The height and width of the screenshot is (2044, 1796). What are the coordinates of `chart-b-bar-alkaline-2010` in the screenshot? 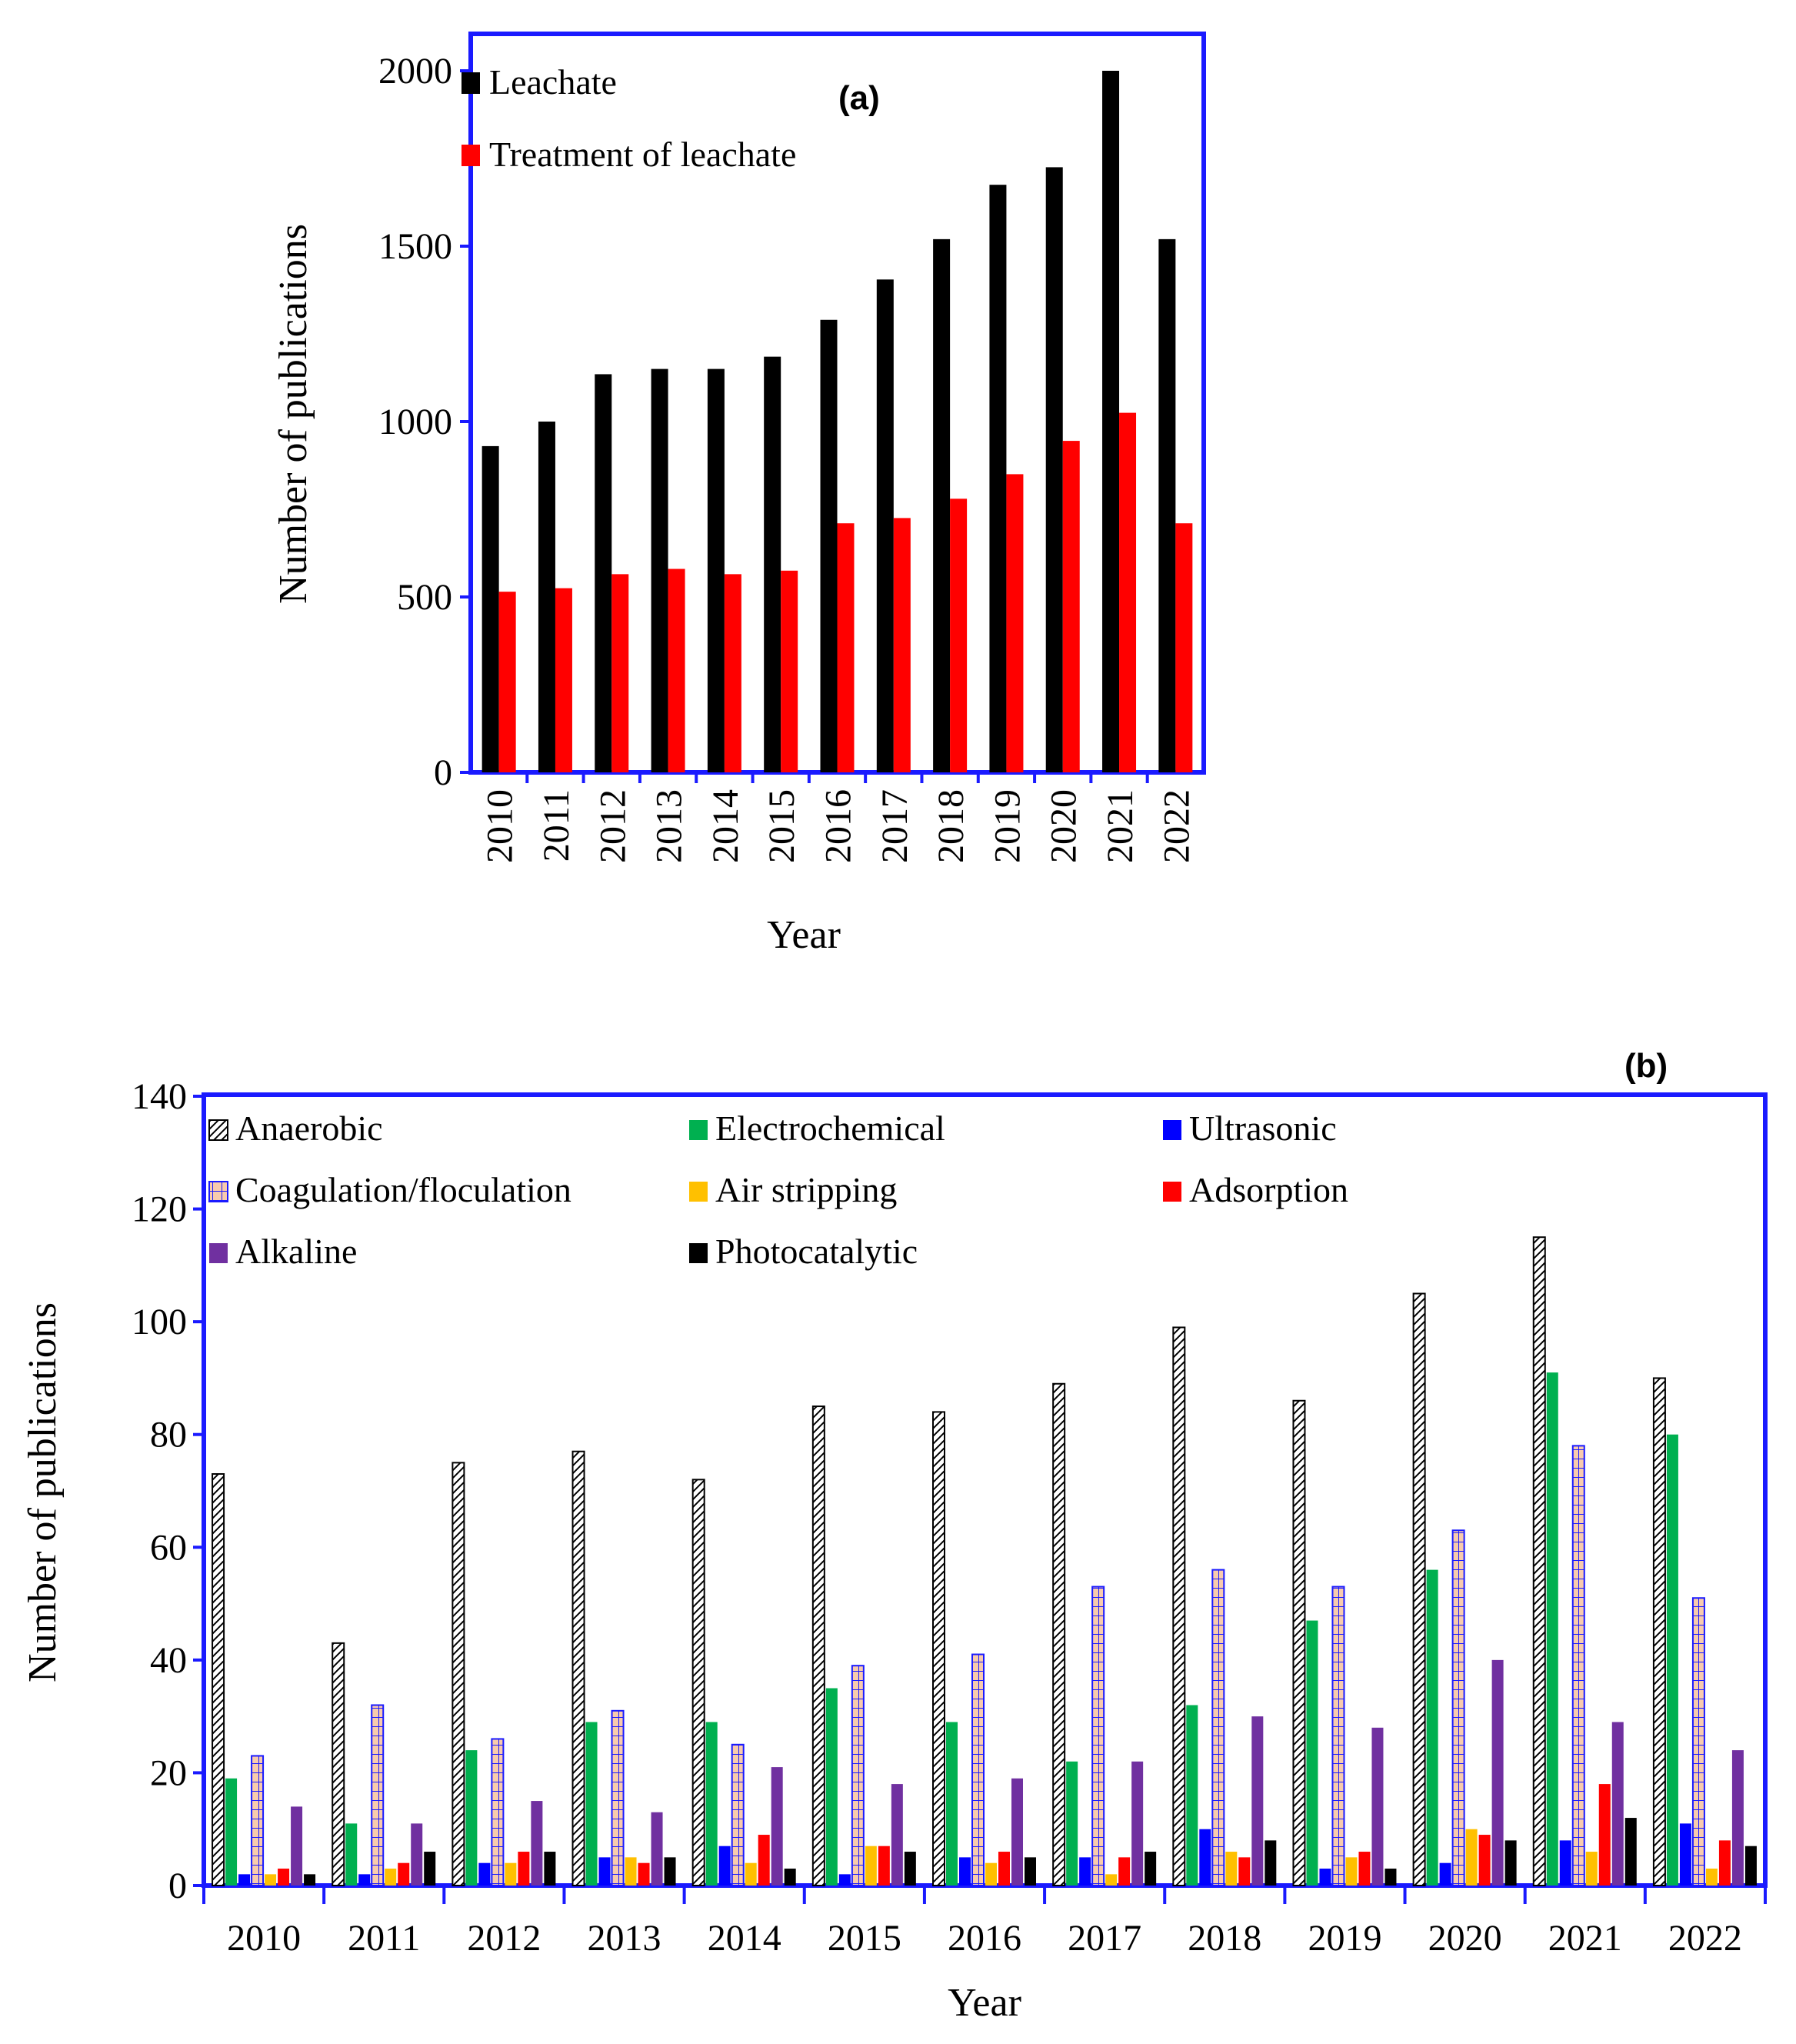 It's located at (297, 1846).